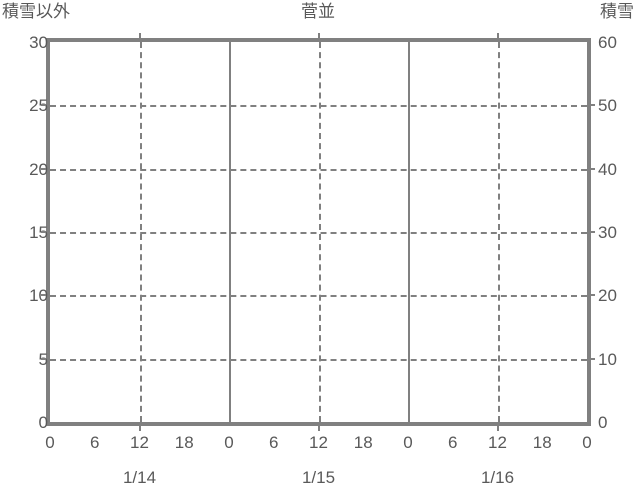  I want to click on right-axis-tick-label: 50, so click(607, 106).